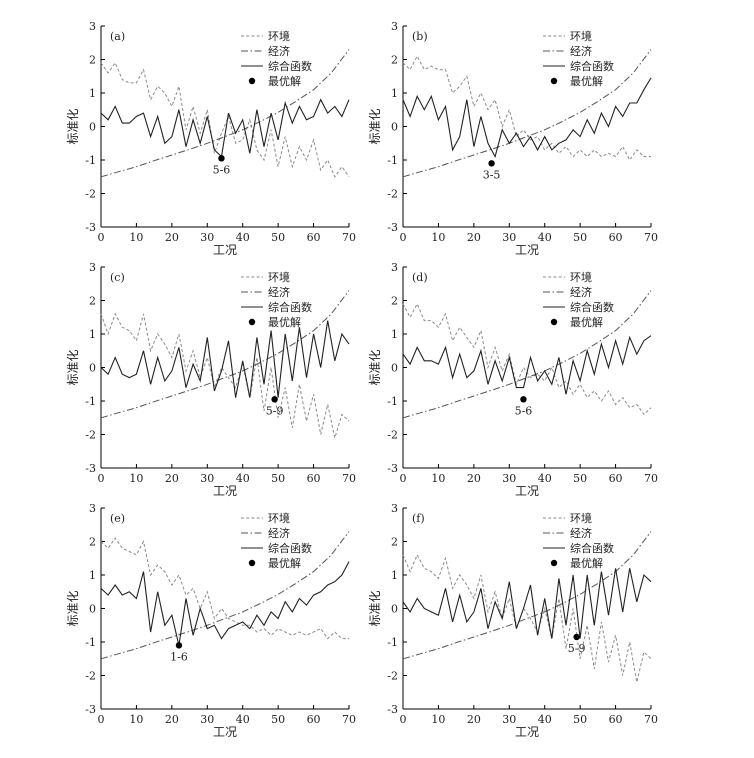 This screenshot has width=754, height=758. What do you see at coordinates (275, 410) in the screenshot?
I see `optimum-label: 5-9` at bounding box center [275, 410].